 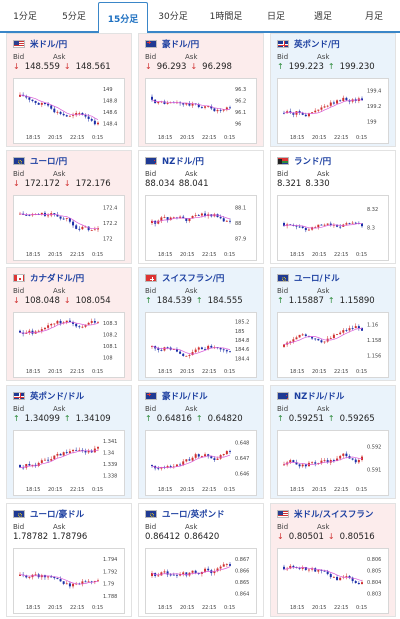 What do you see at coordinates (69, 463) in the screenshot?
I see `mini-candle-chart: 1.341 1.34 1.339 1.338 18:15 20:15 22:15 0:15` at bounding box center [69, 463].